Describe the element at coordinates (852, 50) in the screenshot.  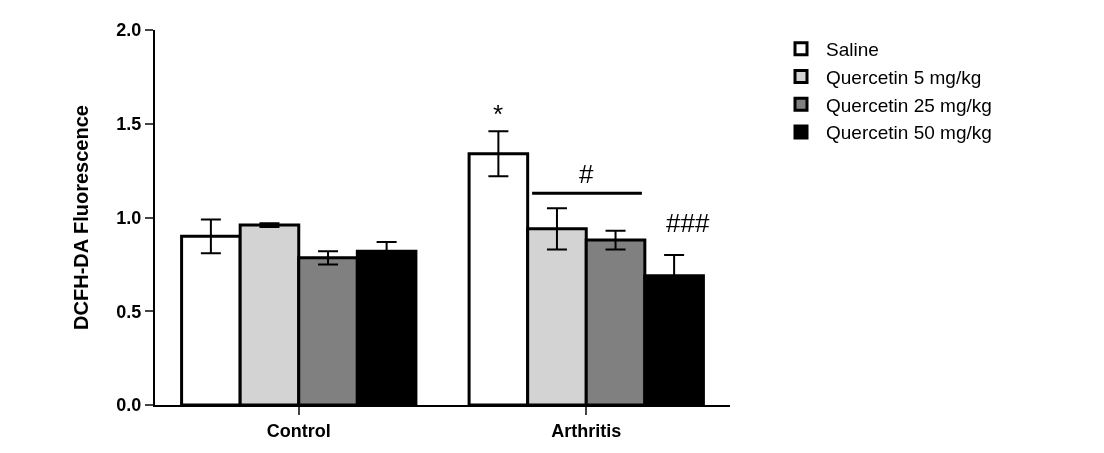
I see `legend-label: Saline` at that location.